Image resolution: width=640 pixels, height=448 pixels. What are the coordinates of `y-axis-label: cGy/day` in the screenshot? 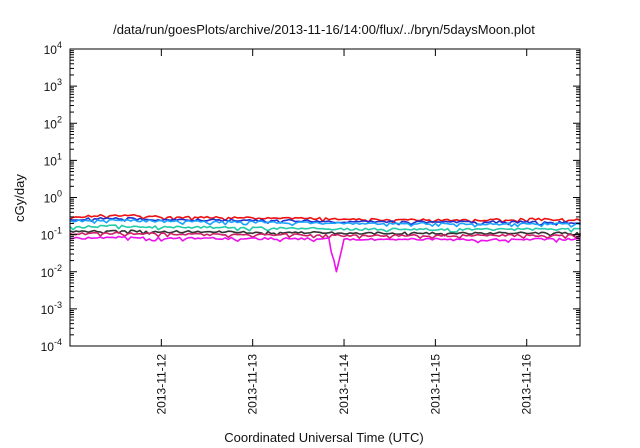 It's located at (19, 198).